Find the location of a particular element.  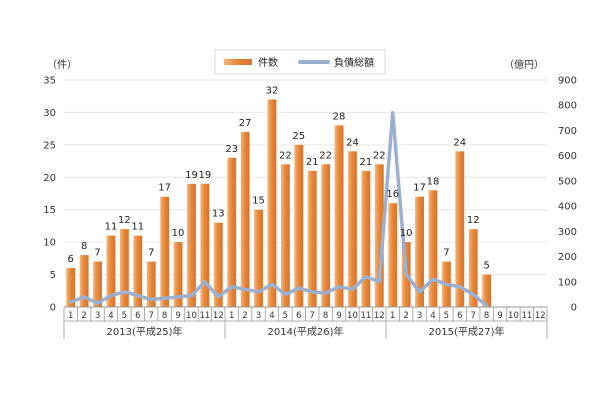

legend-swatch-bar is located at coordinates (238, 62).